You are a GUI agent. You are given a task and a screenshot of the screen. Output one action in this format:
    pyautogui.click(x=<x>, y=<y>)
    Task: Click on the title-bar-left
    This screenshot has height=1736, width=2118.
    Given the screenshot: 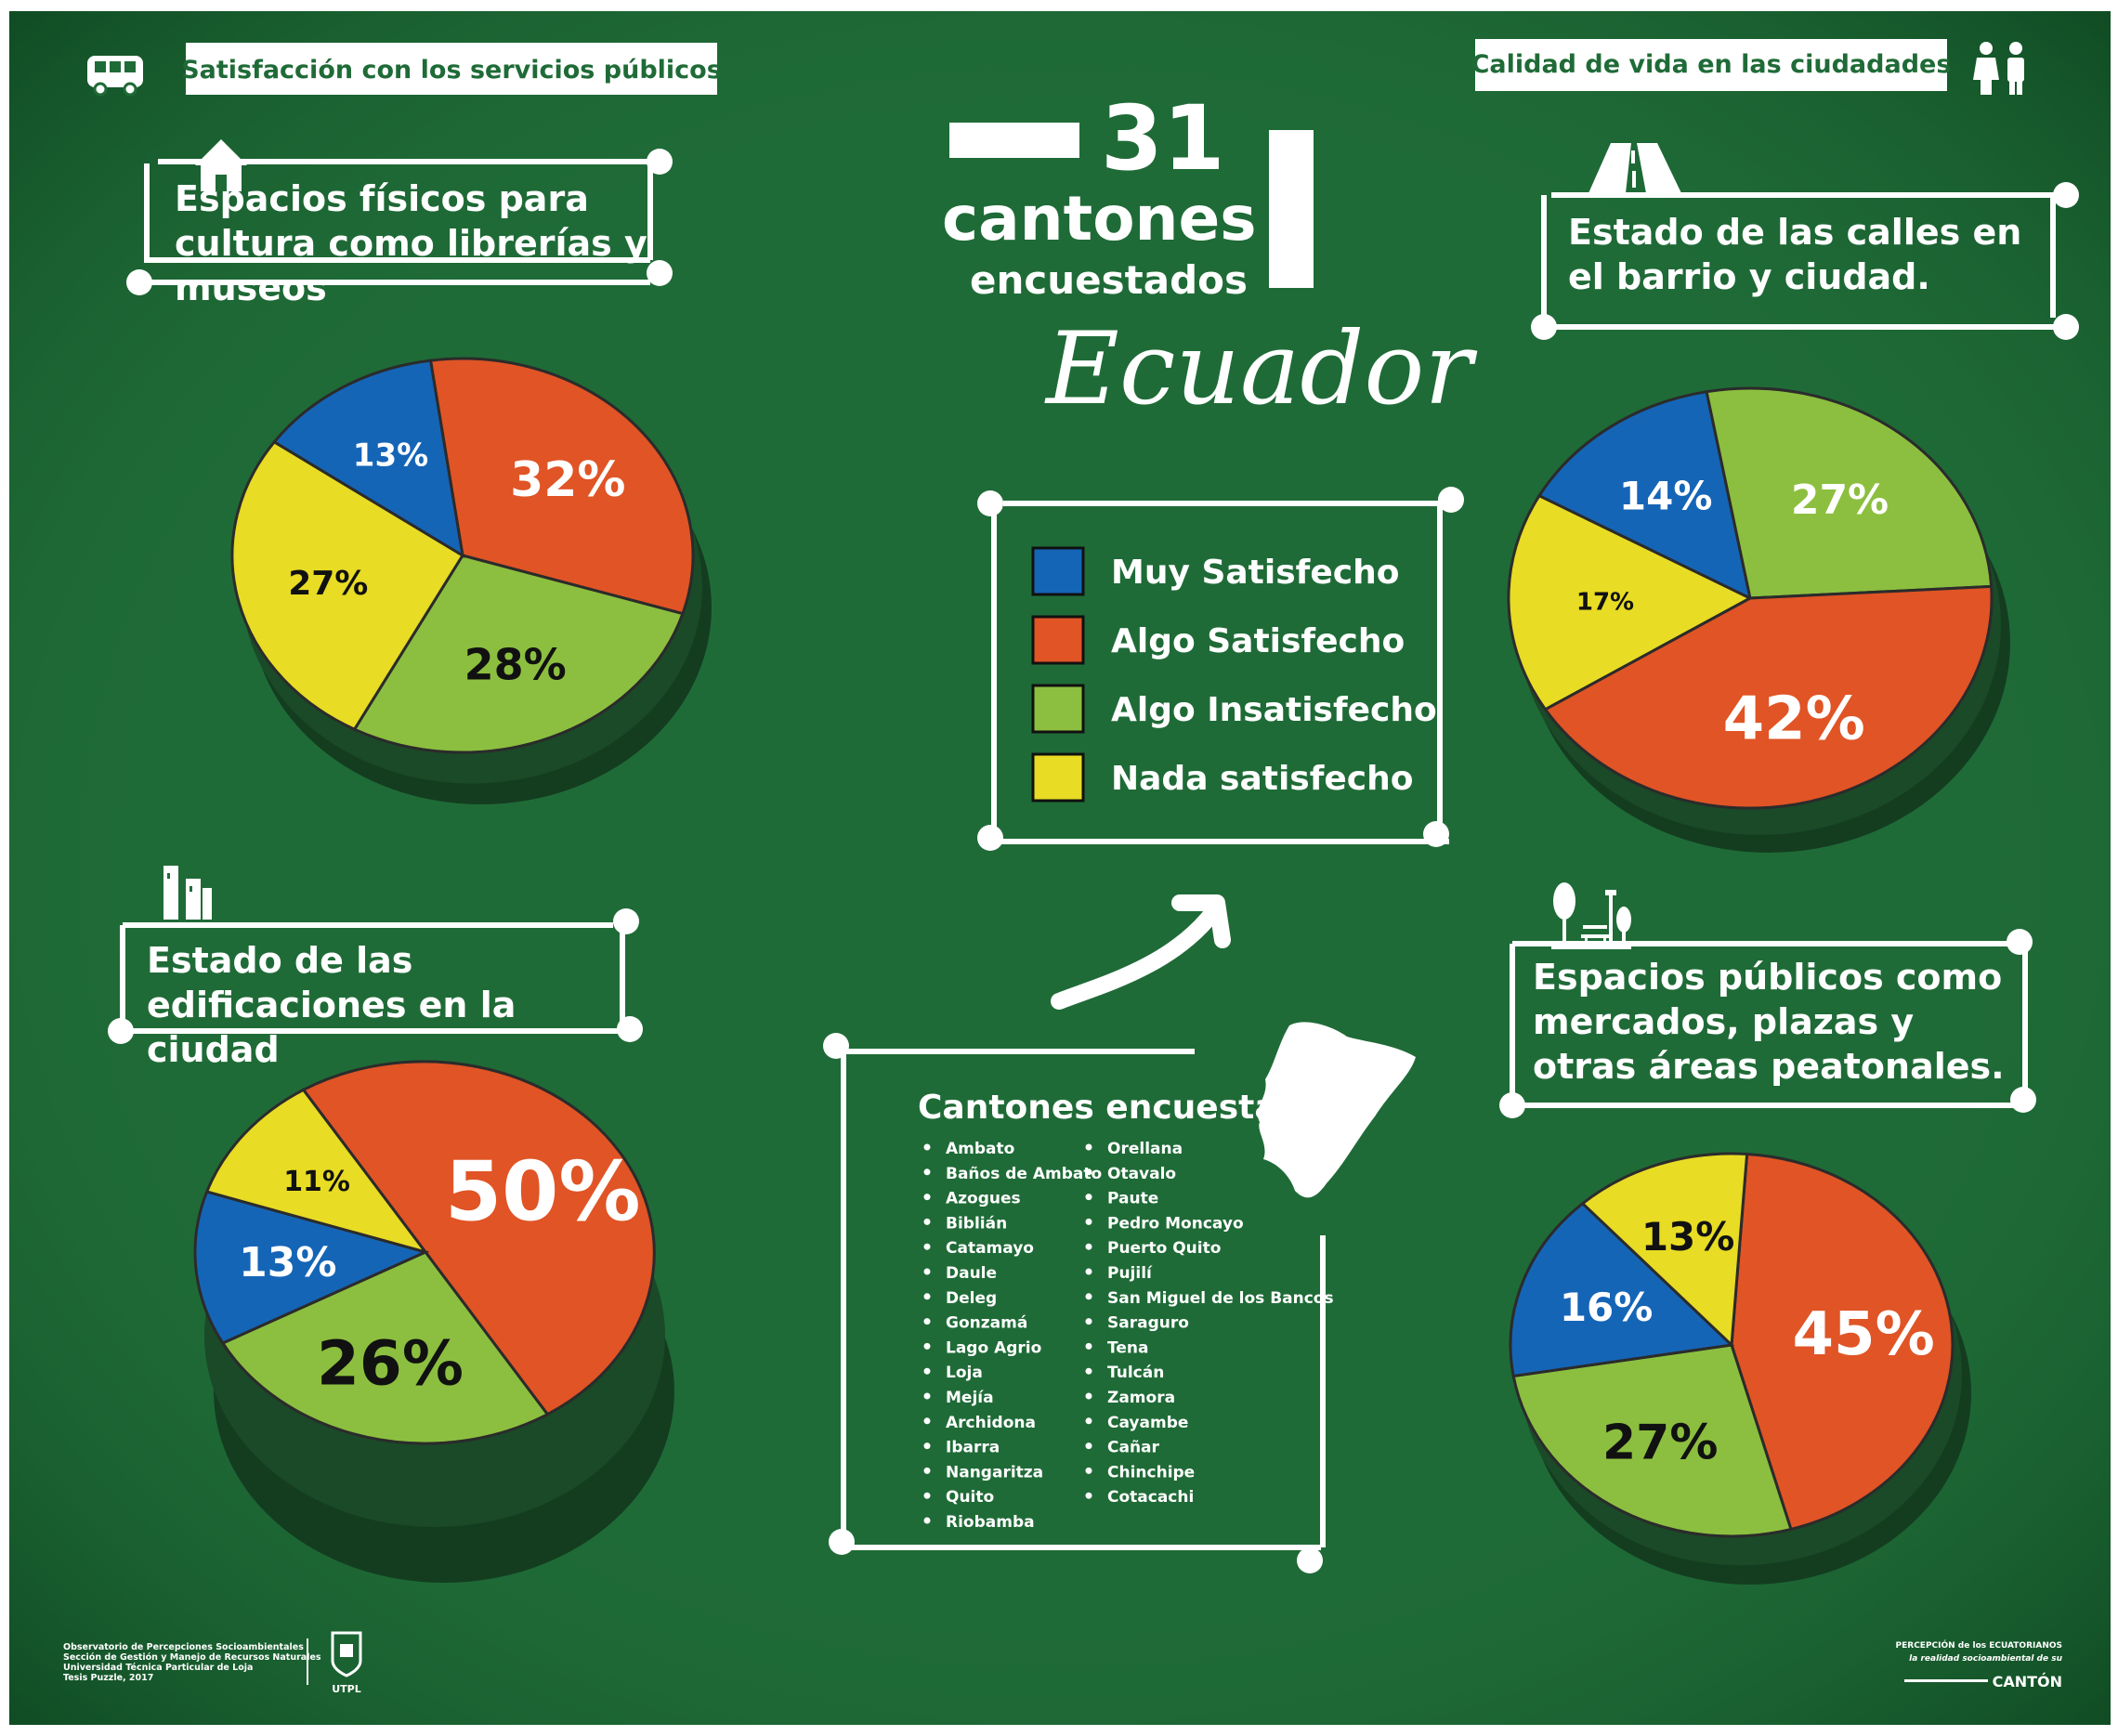 What is the action you would take?
    pyautogui.click(x=1014, y=141)
    